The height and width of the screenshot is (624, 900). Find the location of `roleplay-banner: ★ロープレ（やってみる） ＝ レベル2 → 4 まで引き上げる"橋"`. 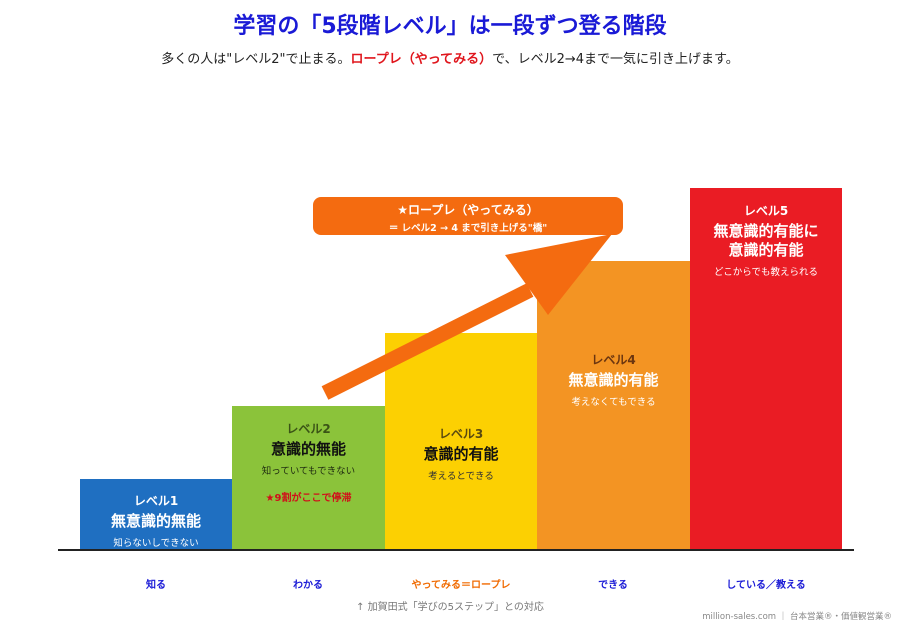

roleplay-banner: ★ロープレ（やってみる） ＝ レベル2 → 4 まで引き上げる"橋" is located at coordinates (468, 216).